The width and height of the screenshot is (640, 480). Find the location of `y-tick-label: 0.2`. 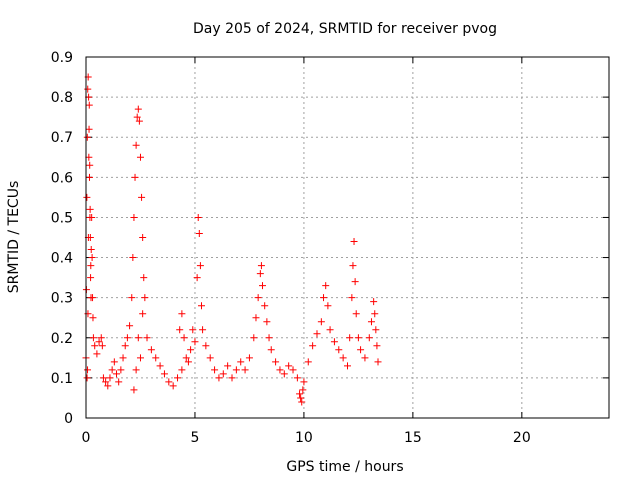

y-tick-label: 0.2 is located at coordinates (62, 339).